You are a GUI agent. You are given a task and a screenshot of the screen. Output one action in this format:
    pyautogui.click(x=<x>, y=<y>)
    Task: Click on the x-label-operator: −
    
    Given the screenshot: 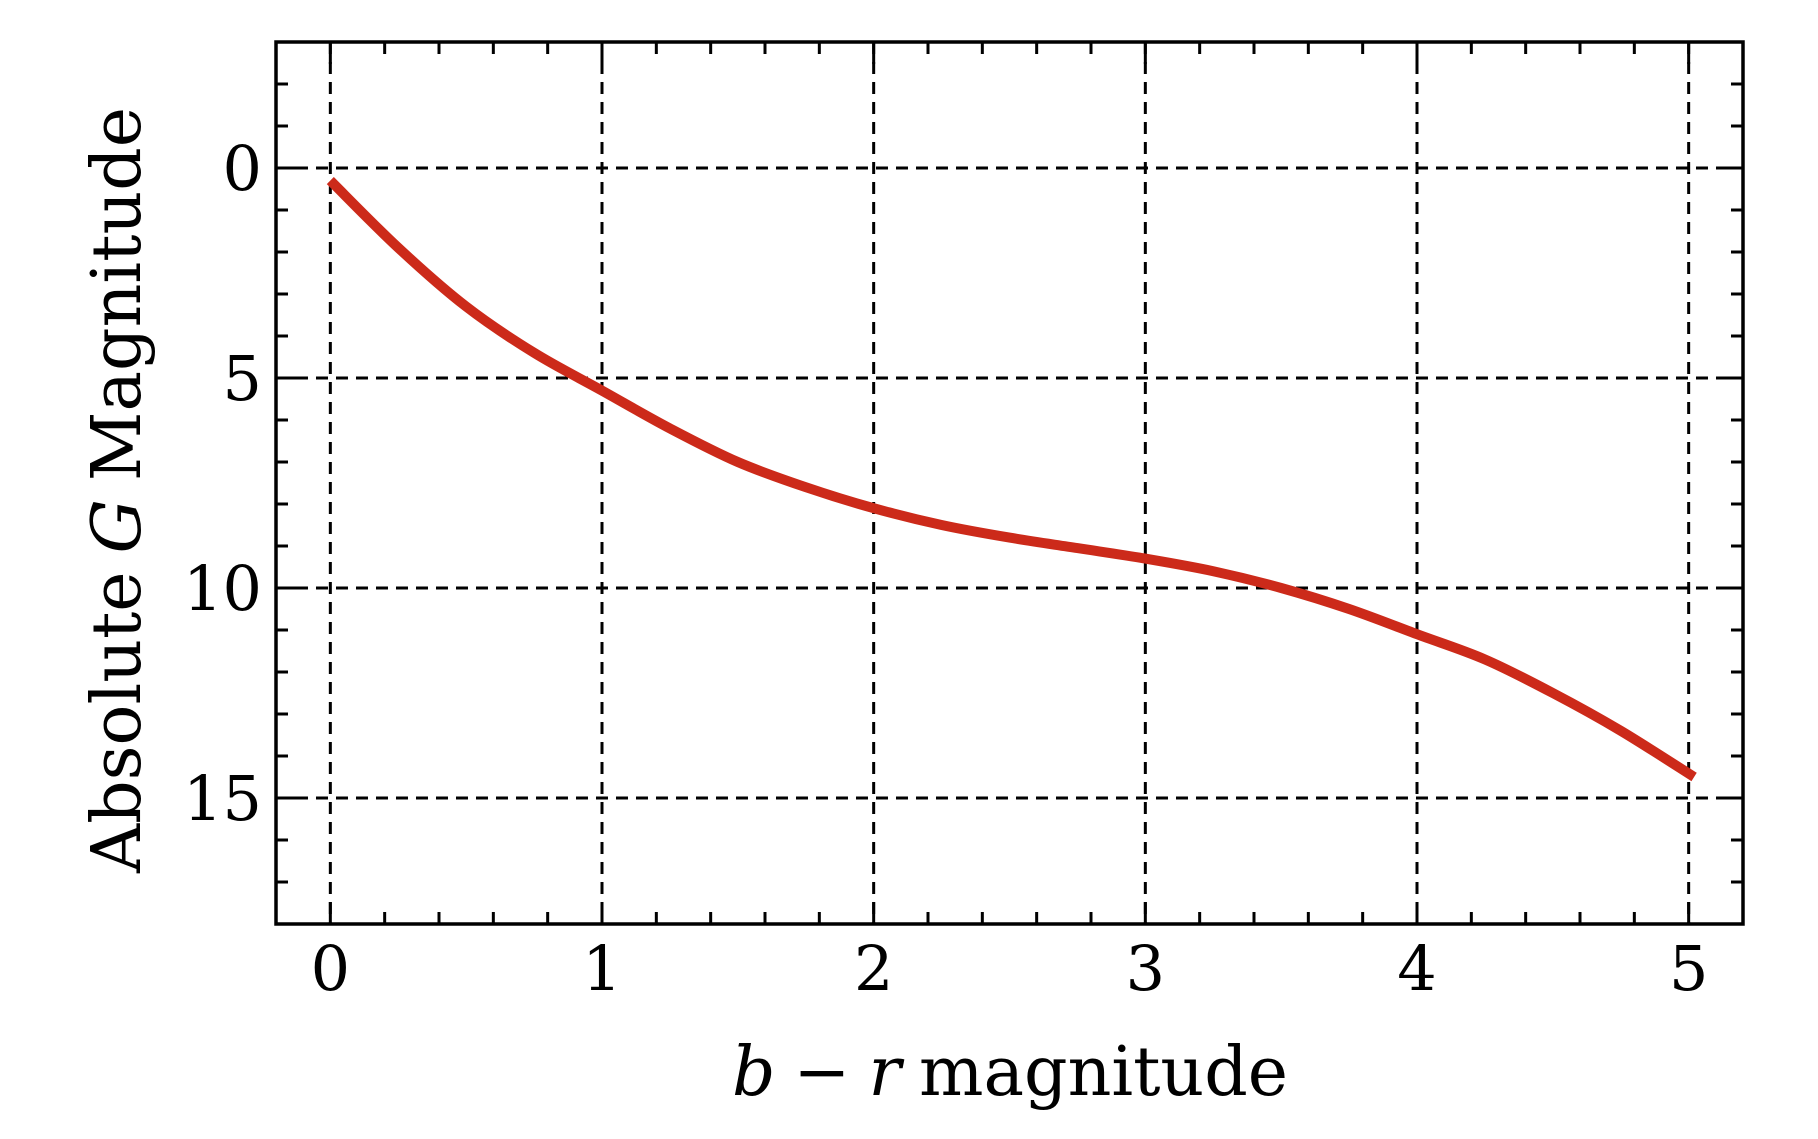 What is the action you would take?
    pyautogui.click(x=822, y=1072)
    